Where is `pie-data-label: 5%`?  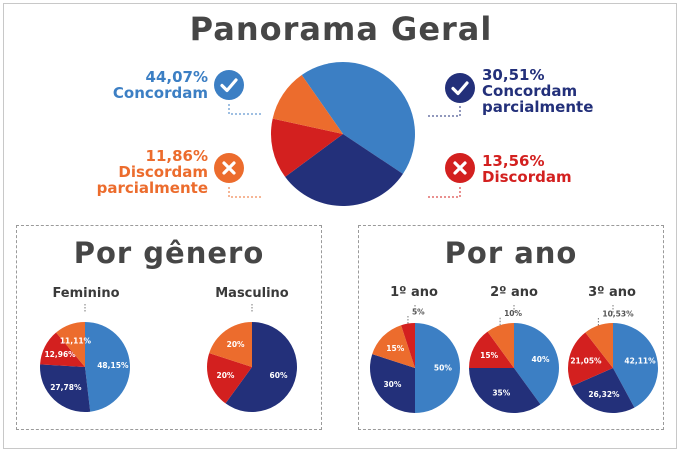
pie-data-label: 5% is located at coordinates (418, 312).